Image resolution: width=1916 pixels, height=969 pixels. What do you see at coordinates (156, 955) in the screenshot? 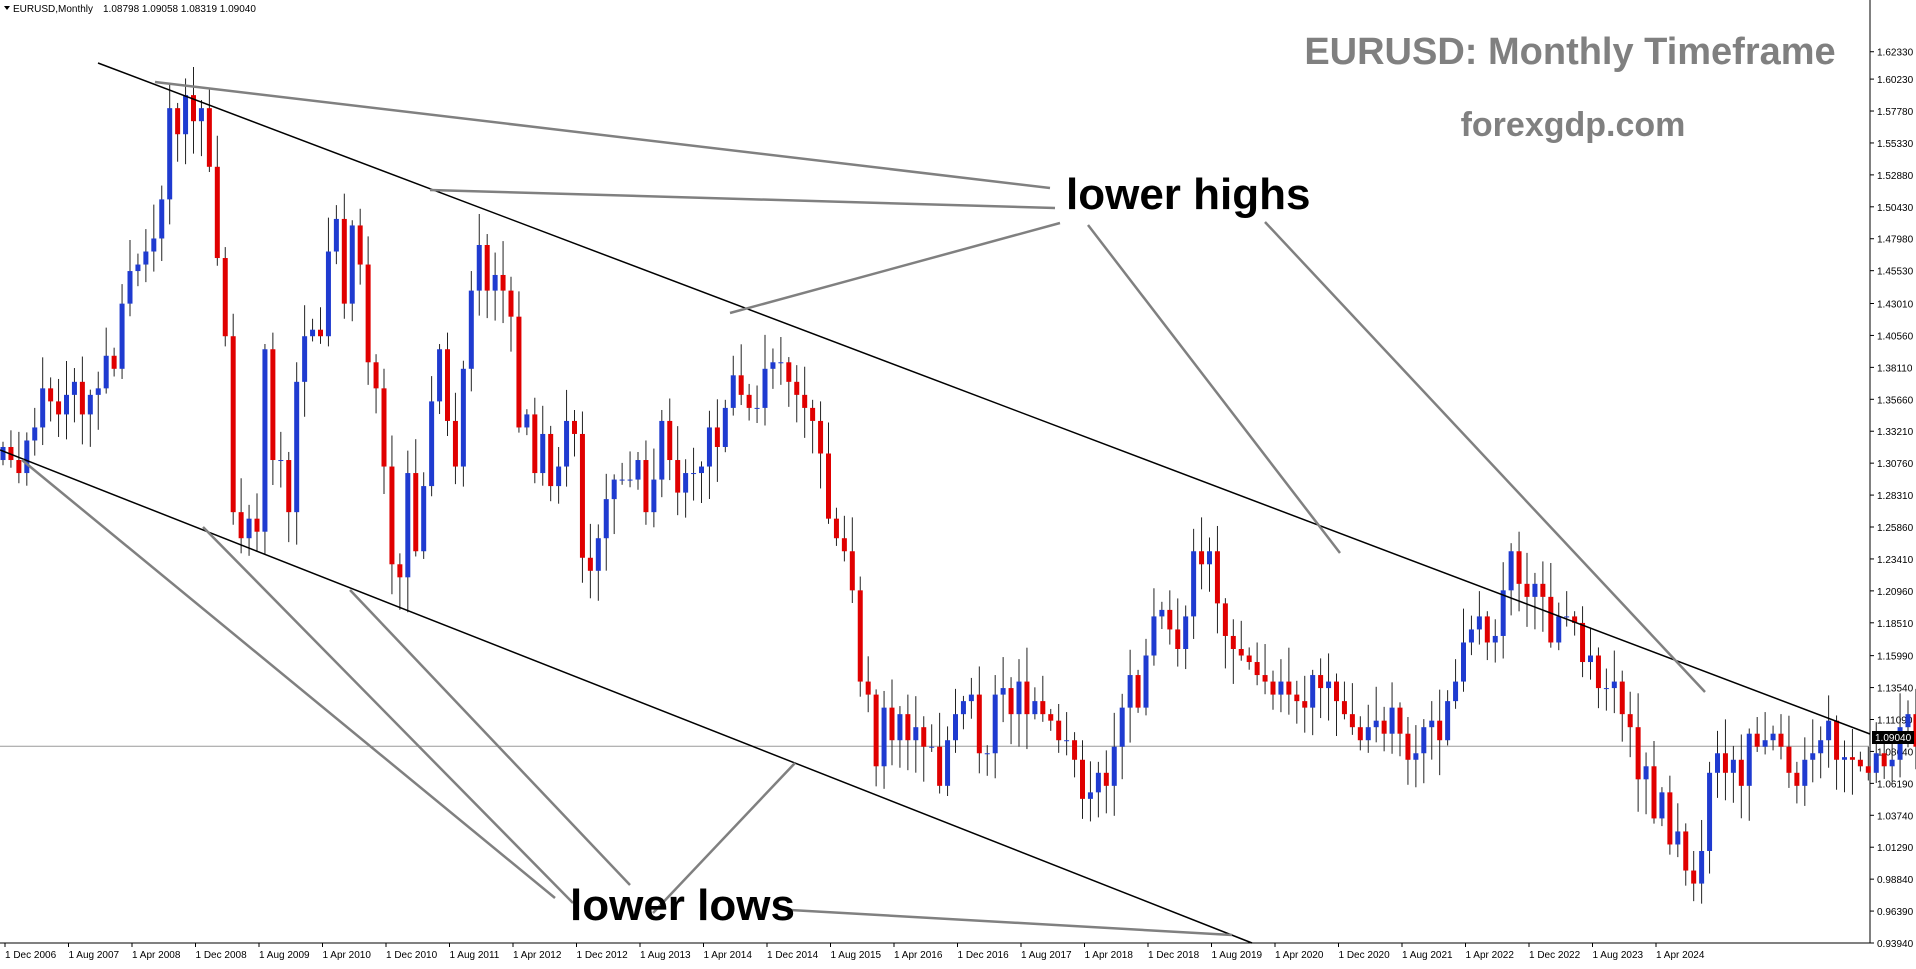
I see `x-tick-label: 1 Apr 2008` at bounding box center [156, 955].